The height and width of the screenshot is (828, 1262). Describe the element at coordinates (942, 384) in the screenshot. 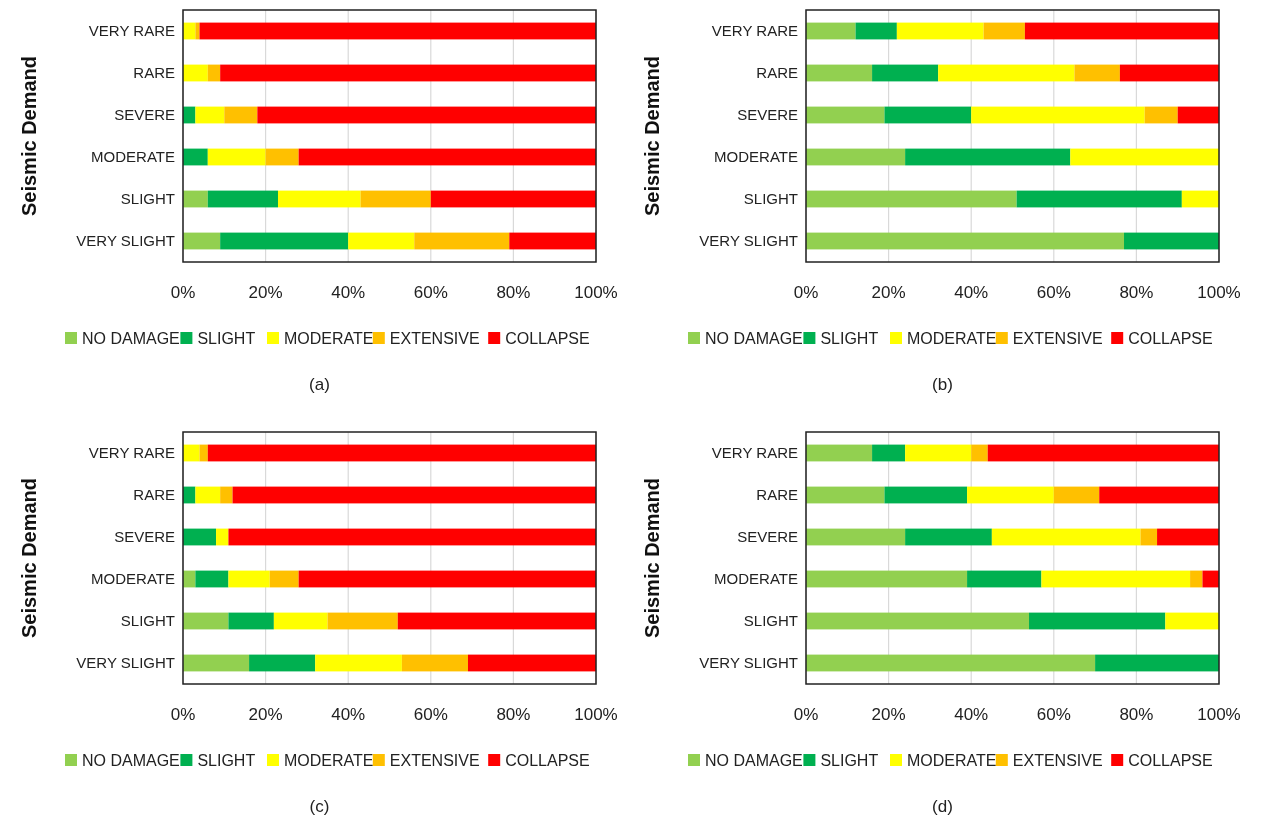

I see `text: (b)` at that location.